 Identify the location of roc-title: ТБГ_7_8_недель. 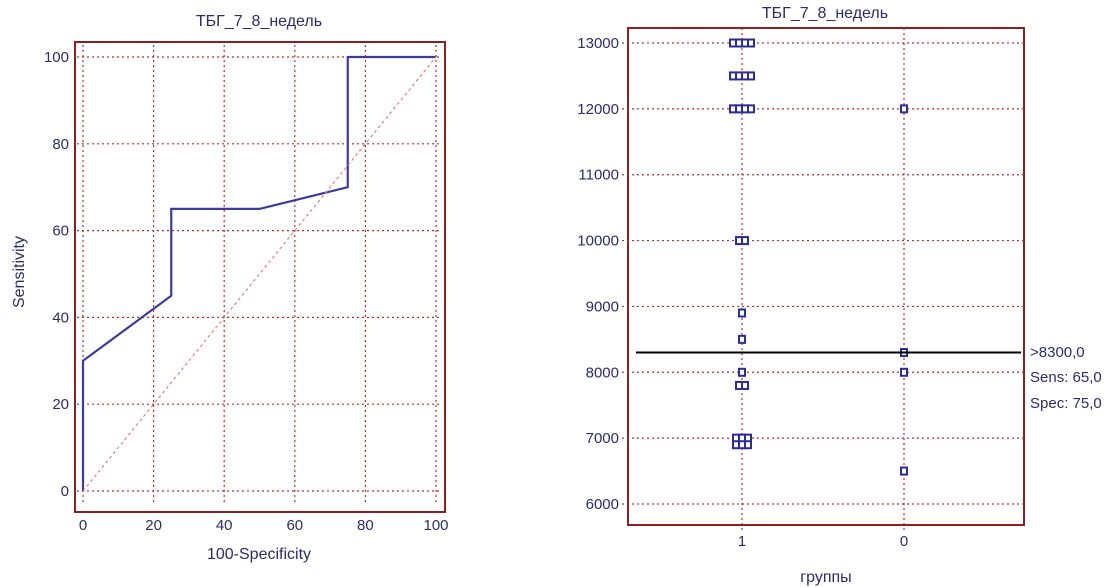
(259, 21).